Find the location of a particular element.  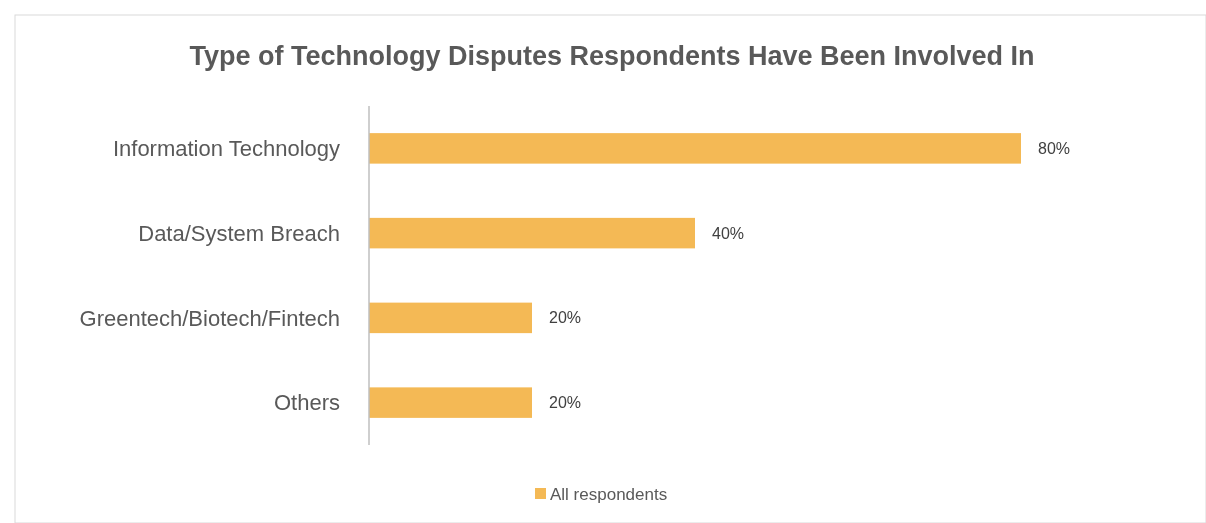

y-tick-label: Data/System Breach is located at coordinates (239, 233).